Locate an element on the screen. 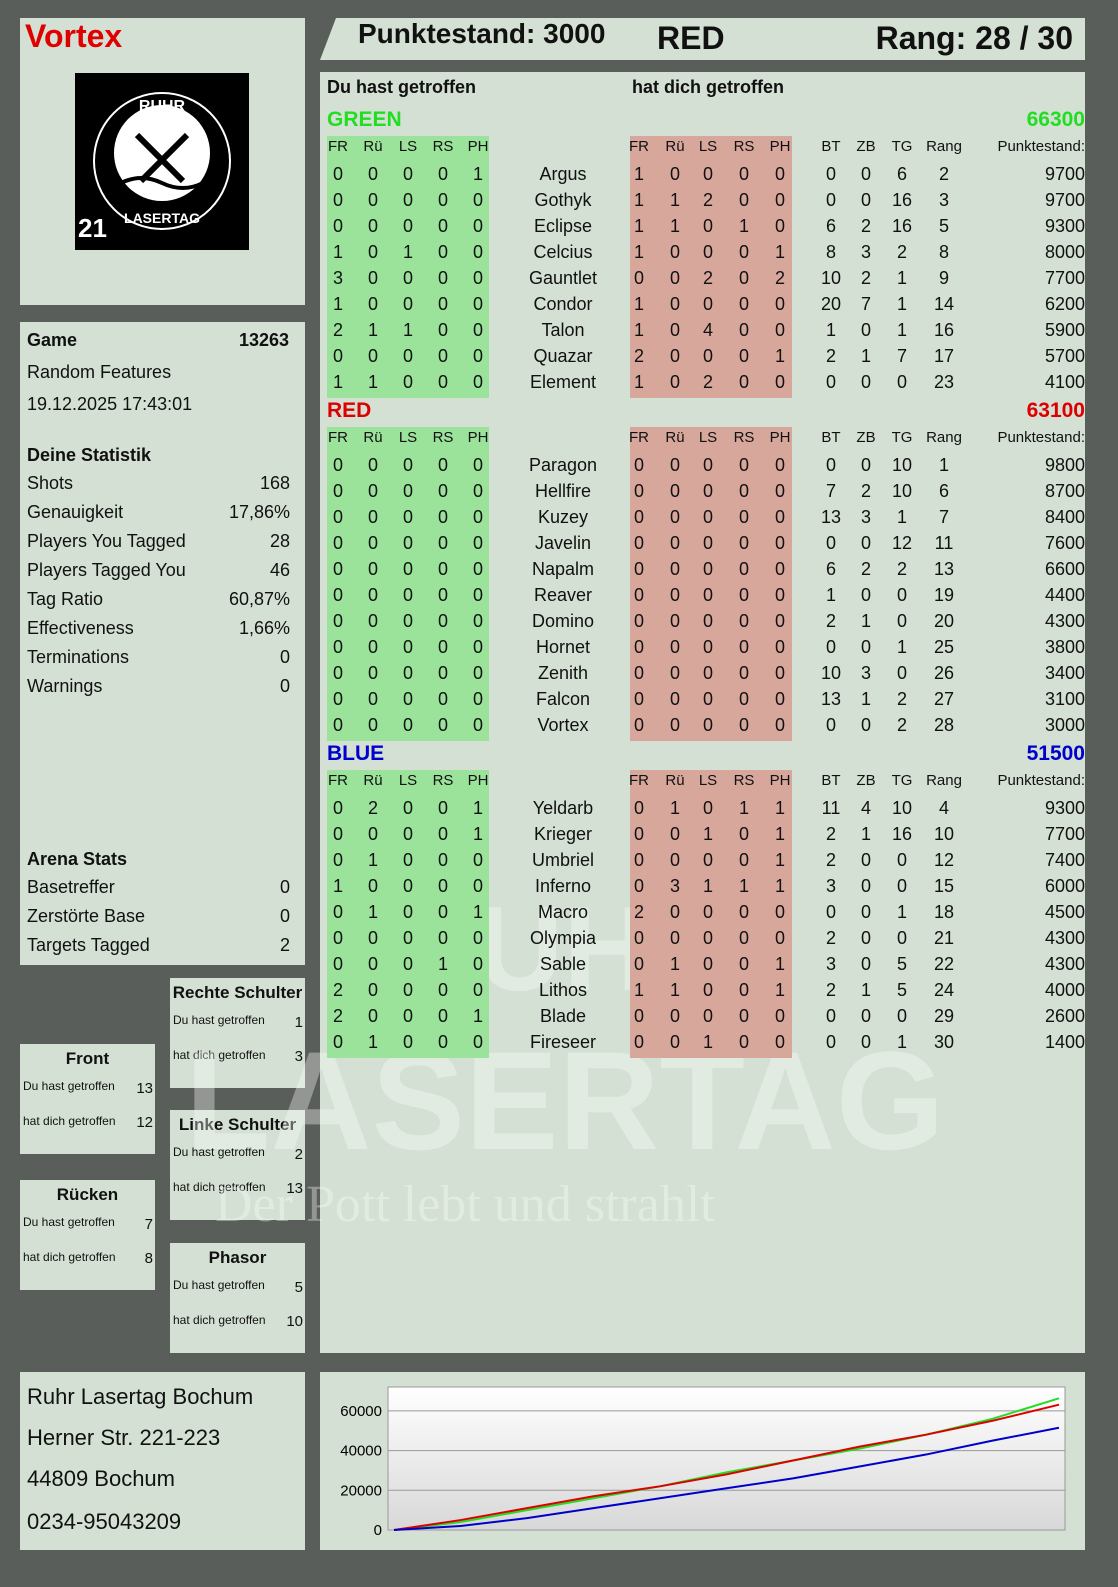  player-name: Talon is located at coordinates (563, 330).